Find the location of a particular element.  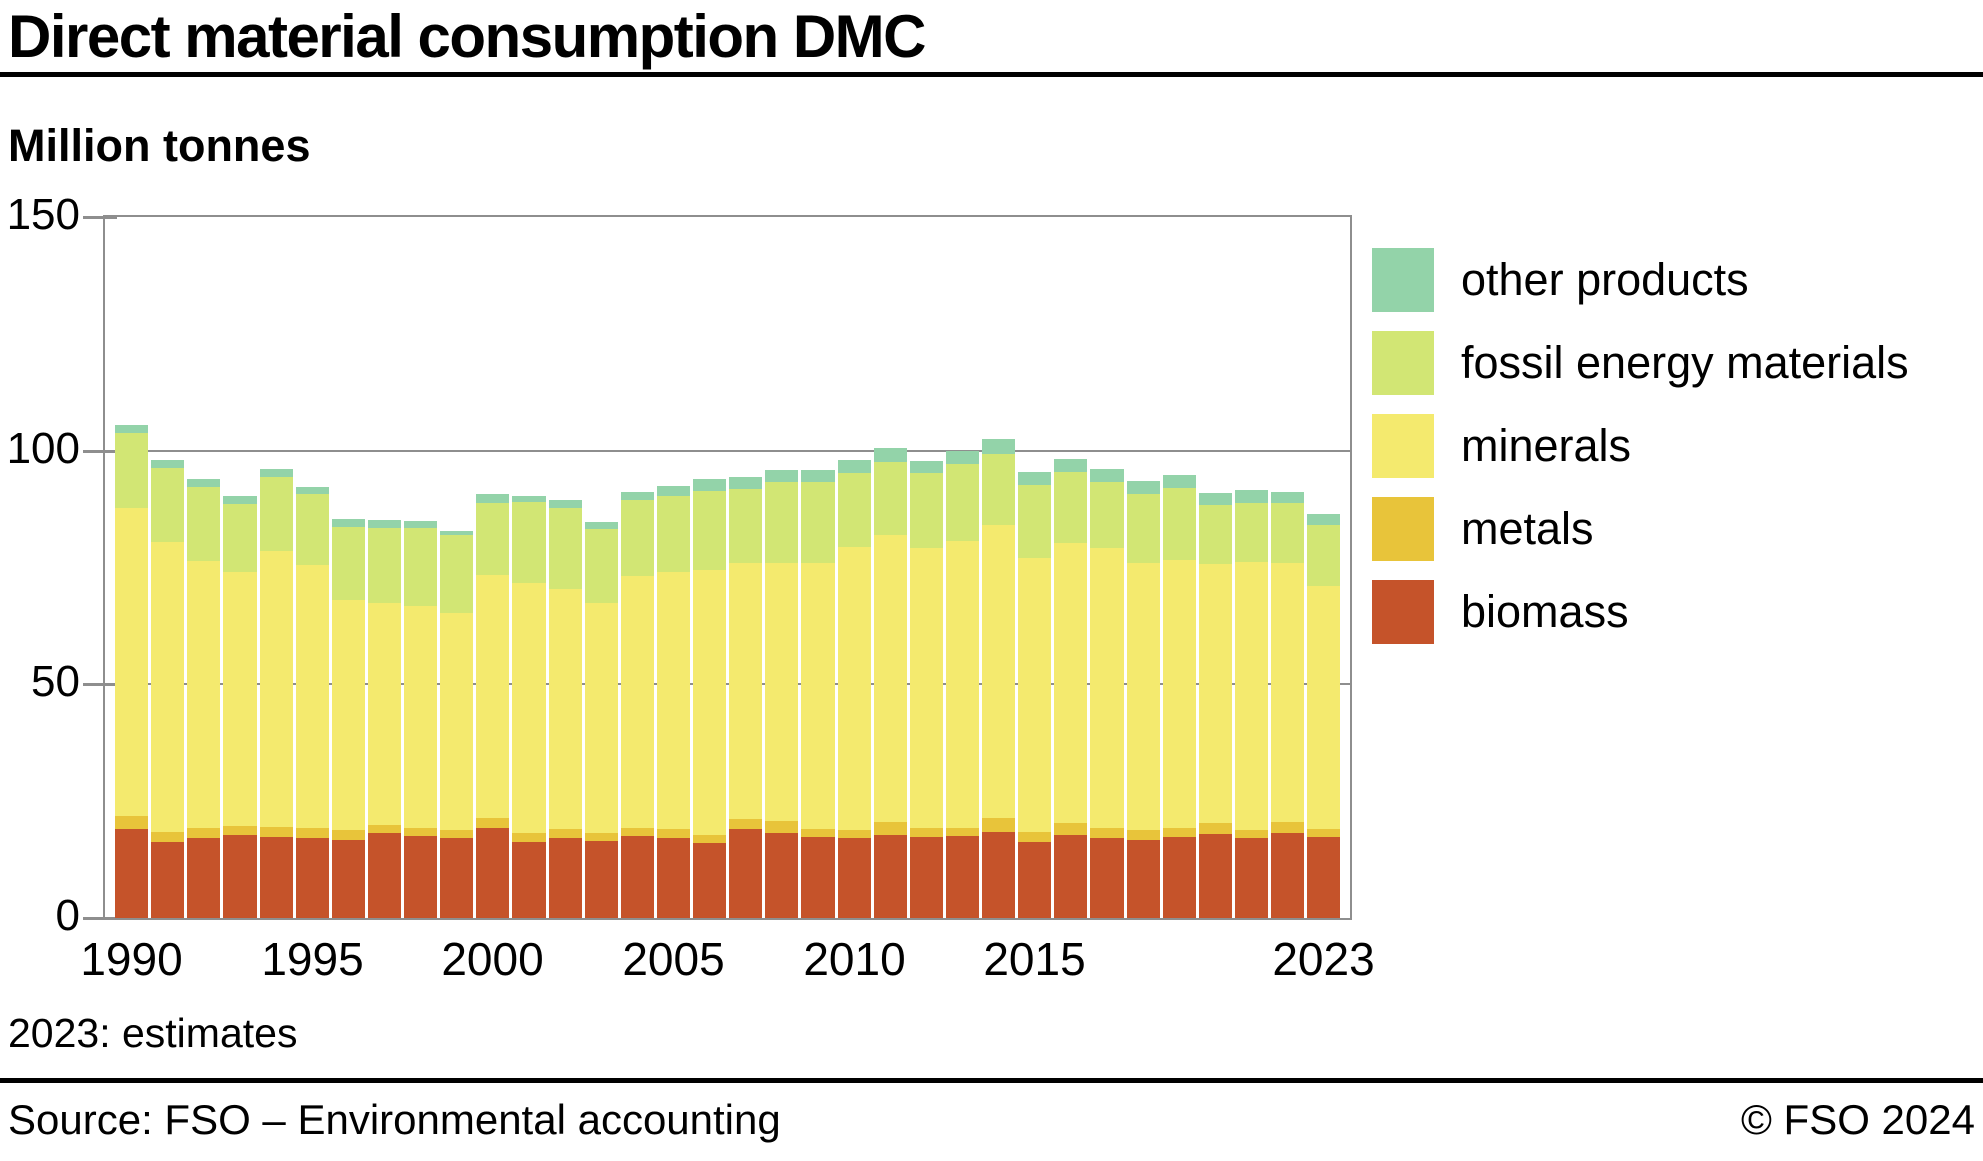

bar-segment-biomass-1998 is located at coordinates (421, 877).